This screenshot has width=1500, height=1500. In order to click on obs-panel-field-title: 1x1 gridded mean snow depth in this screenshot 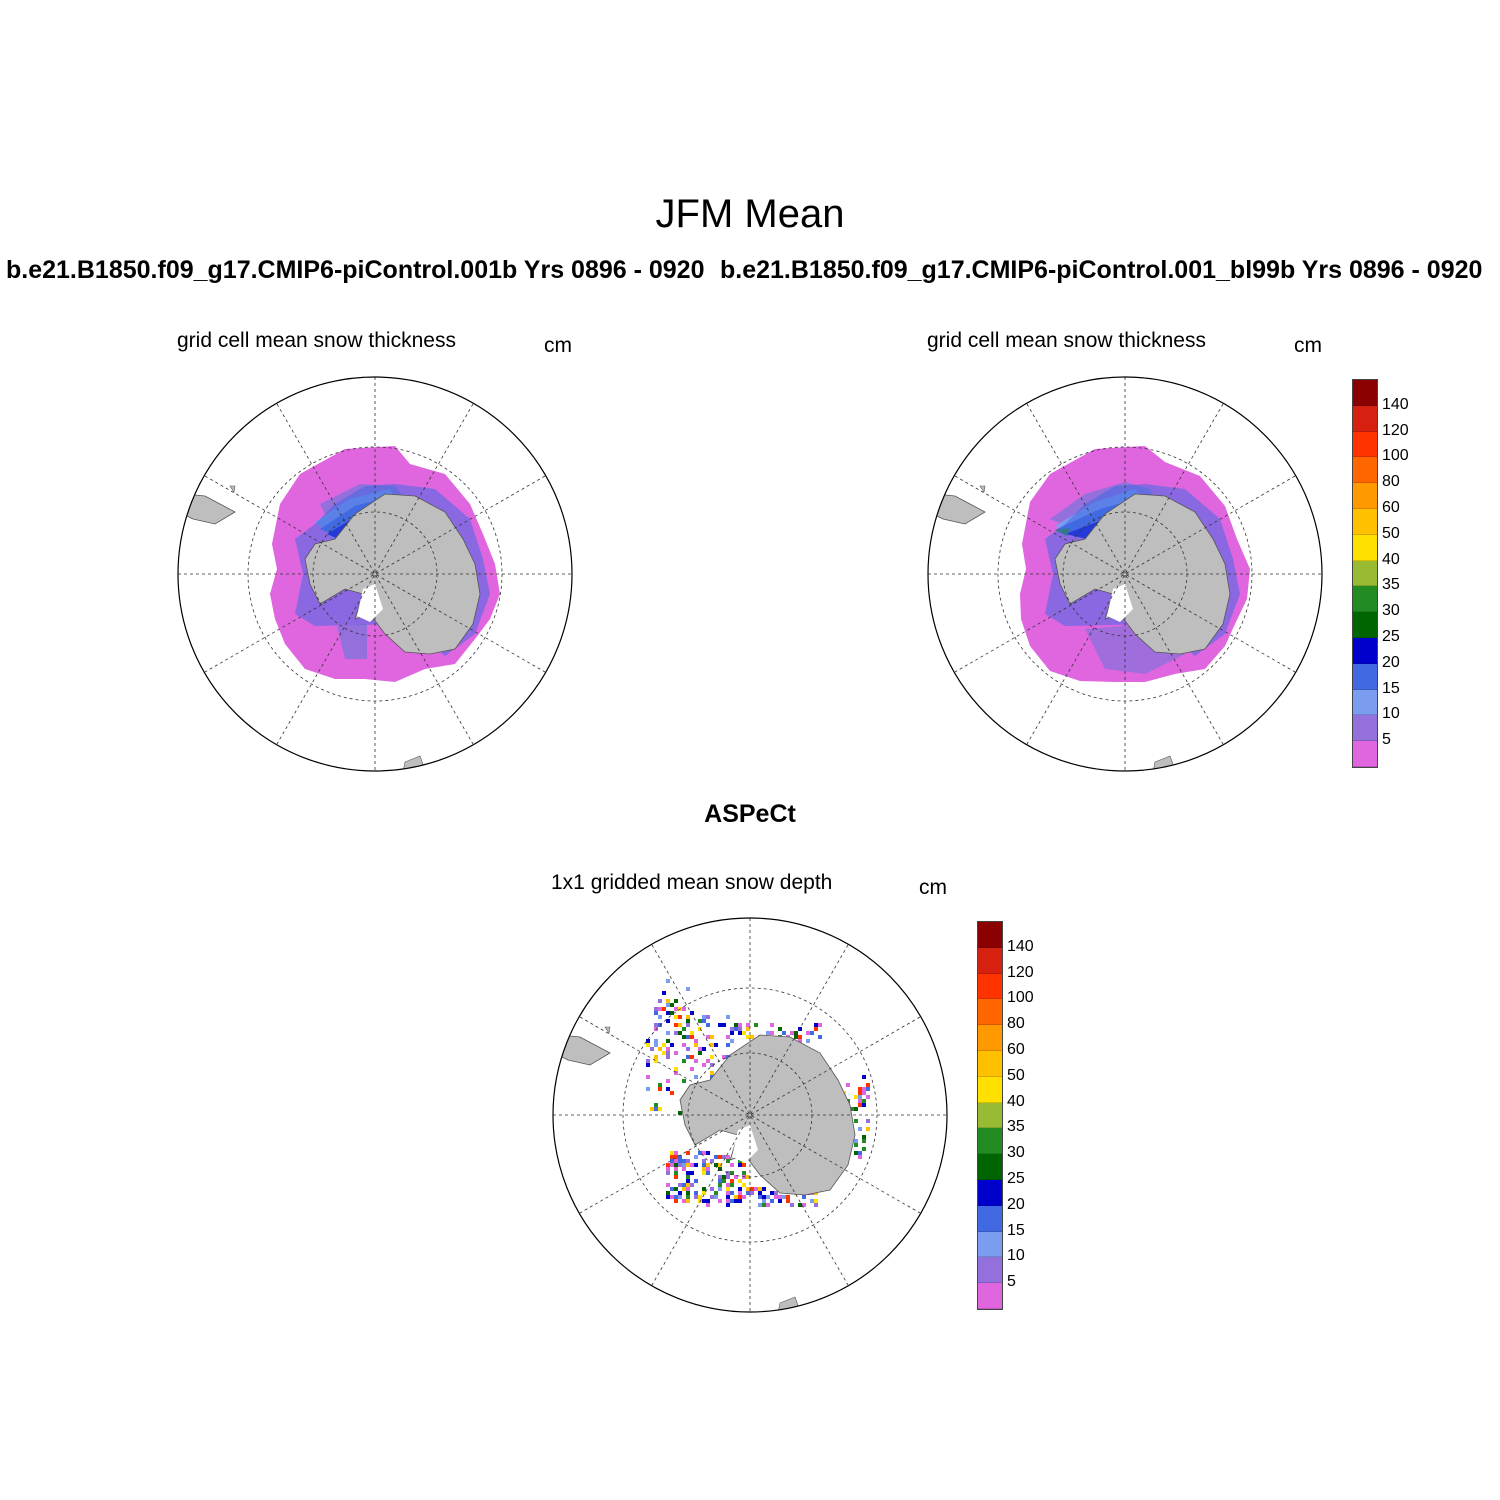, I will do `click(692, 882)`.